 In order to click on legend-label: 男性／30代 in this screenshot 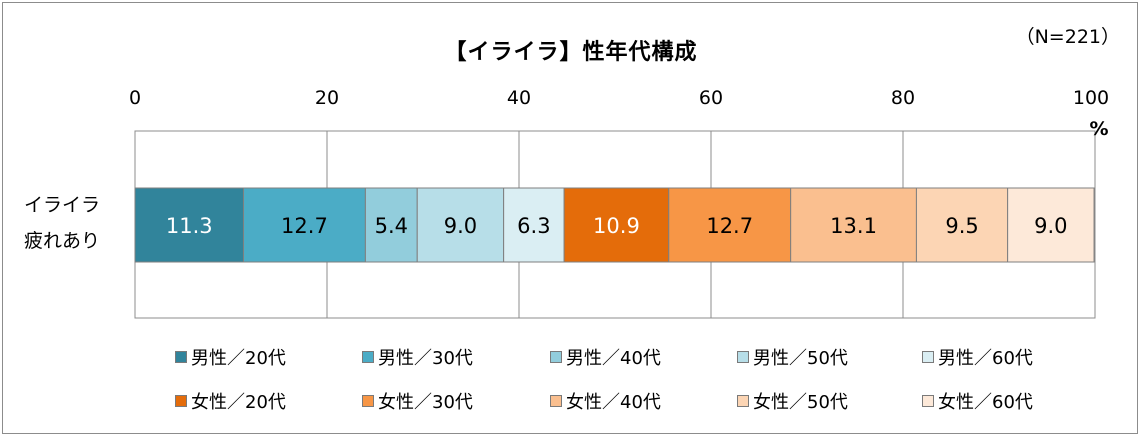, I will do `click(425, 358)`.